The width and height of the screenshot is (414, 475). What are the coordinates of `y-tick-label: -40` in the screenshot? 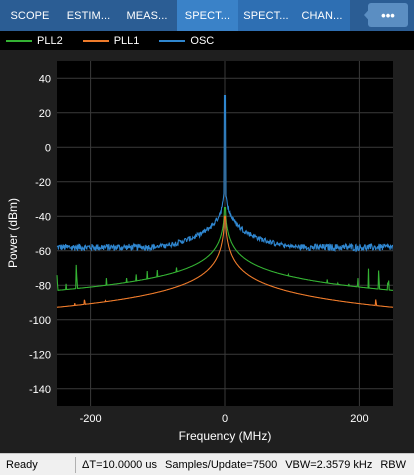 It's located at (43, 217).